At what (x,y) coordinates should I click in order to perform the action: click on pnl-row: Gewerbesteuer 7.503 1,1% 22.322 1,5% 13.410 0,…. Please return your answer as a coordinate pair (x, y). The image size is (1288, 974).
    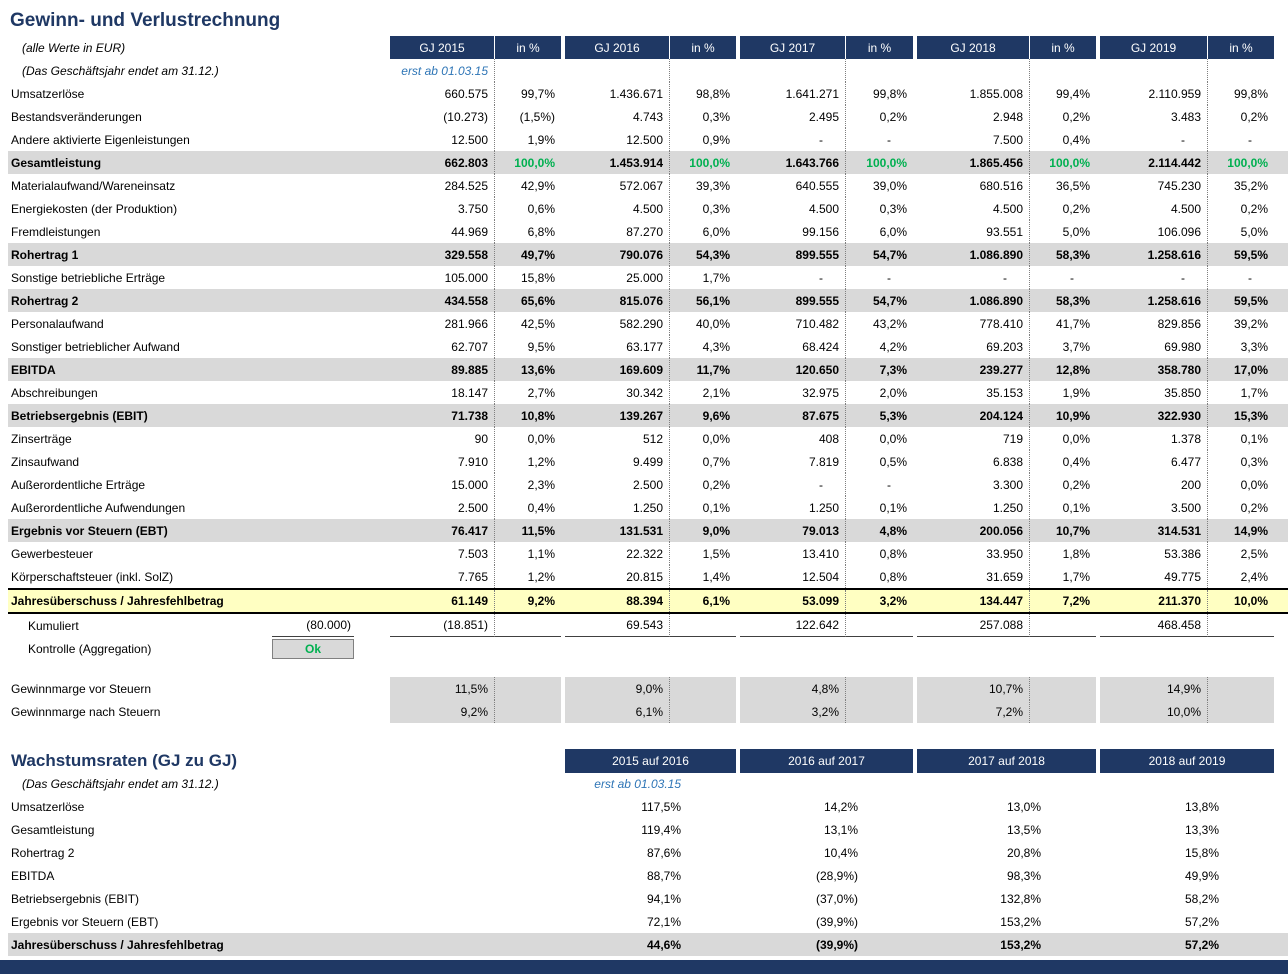
    Looking at the image, I should click on (648, 553).